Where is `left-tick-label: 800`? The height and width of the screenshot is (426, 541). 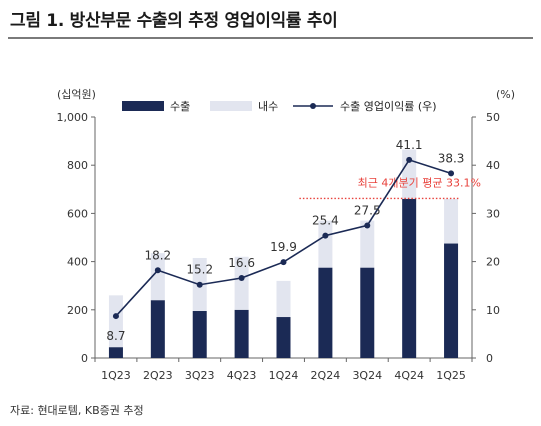
left-tick-label: 800 is located at coordinates (77, 165).